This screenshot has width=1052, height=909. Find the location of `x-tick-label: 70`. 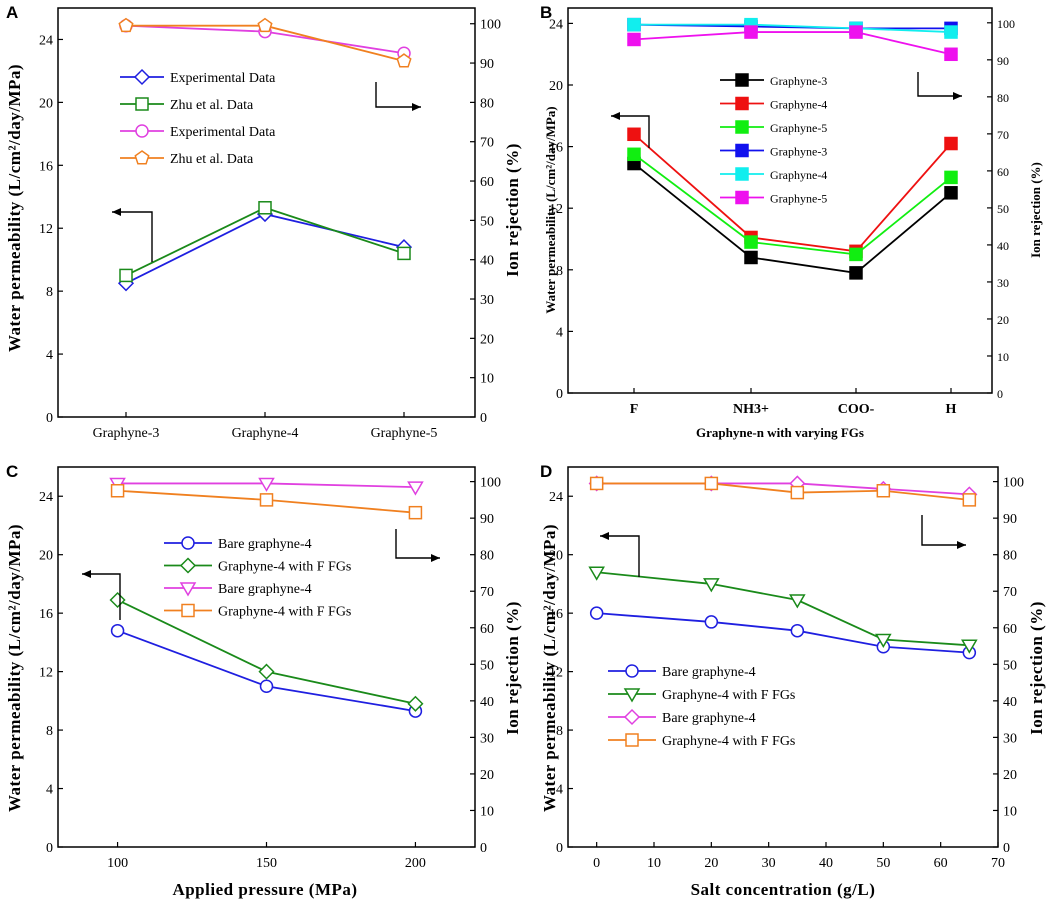

x-tick-label: 70 is located at coordinates (998, 863).